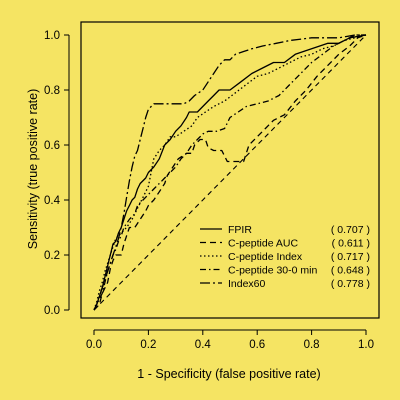 The height and width of the screenshot is (400, 400). What do you see at coordinates (52, 146) in the screenshot?
I see `y-tick-label: 0.6` at bounding box center [52, 146].